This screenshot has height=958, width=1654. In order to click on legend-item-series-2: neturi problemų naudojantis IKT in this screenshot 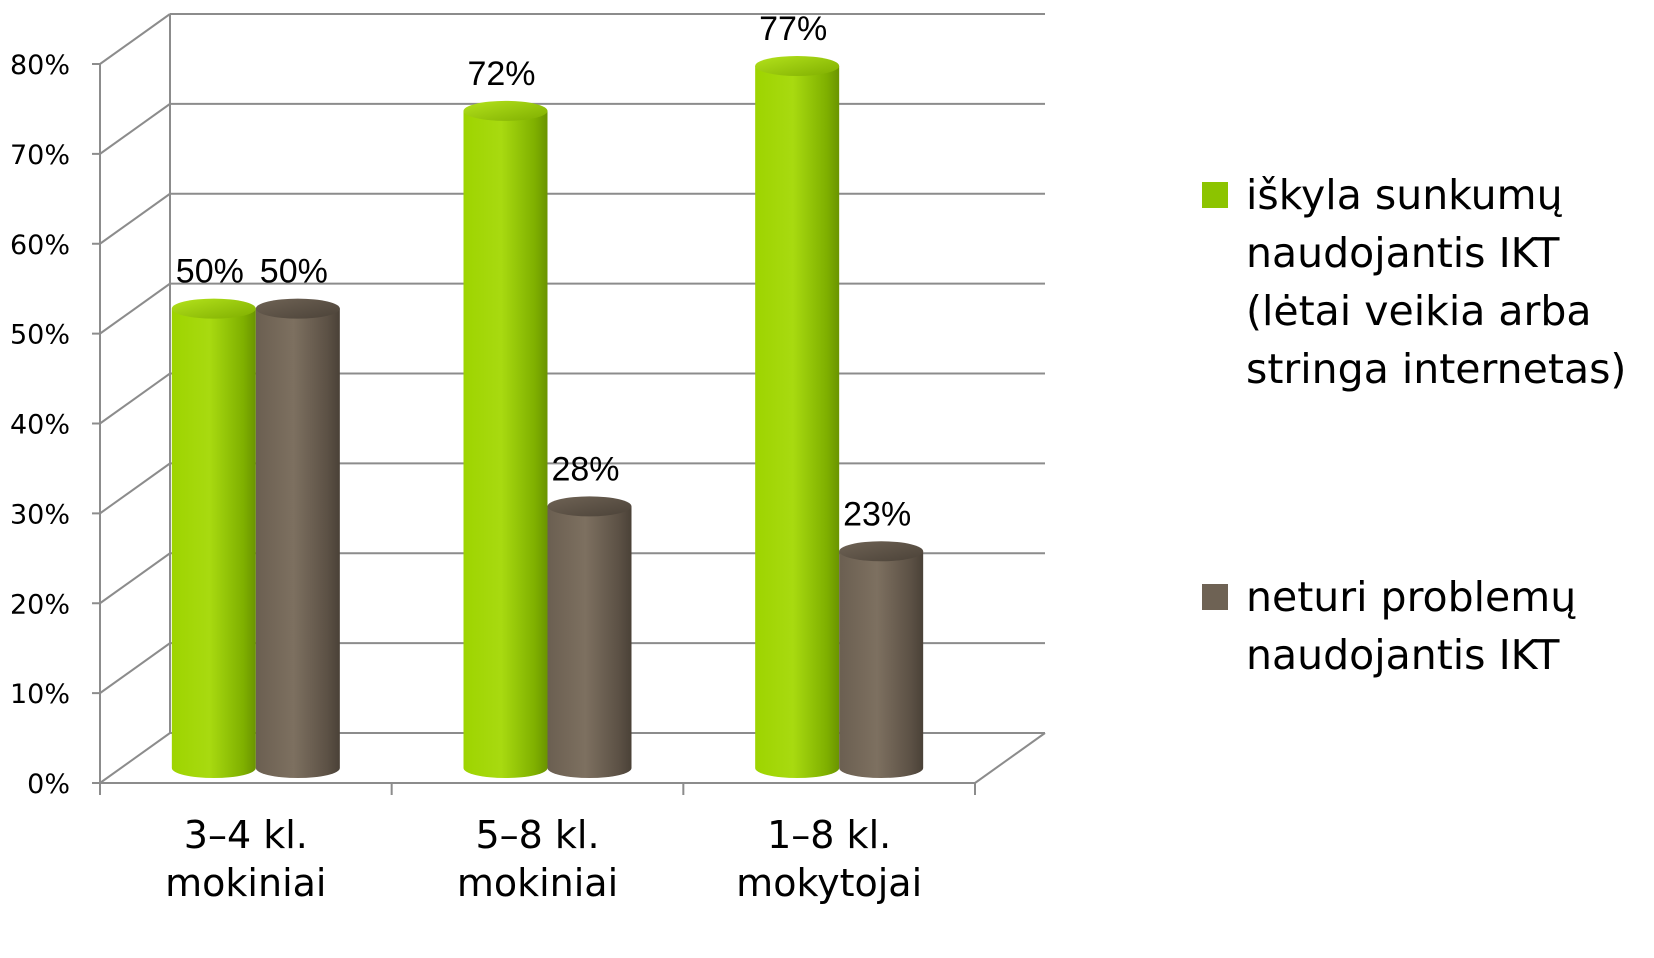, I will do `click(1428, 626)`.